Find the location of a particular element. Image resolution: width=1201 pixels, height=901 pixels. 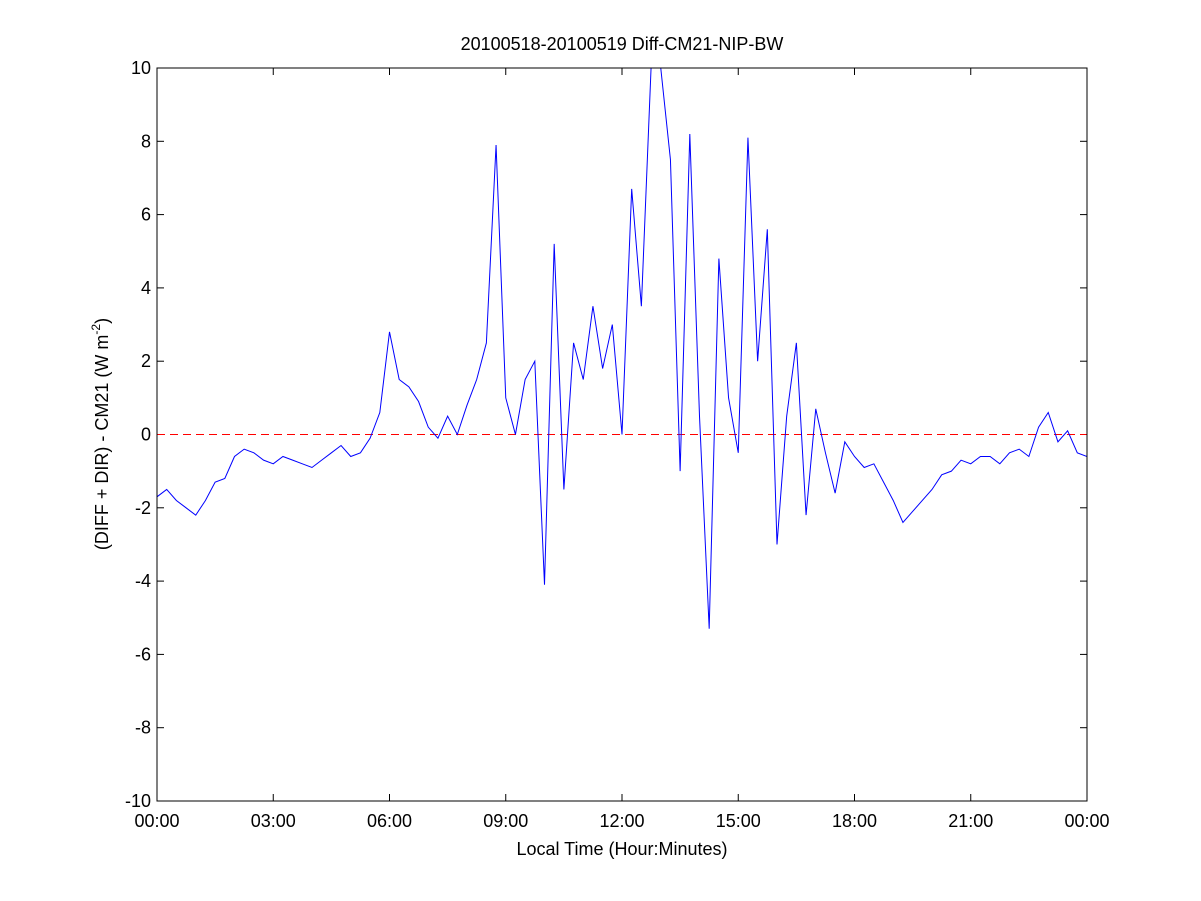

y-tick-label: 4 is located at coordinates (146, 288).